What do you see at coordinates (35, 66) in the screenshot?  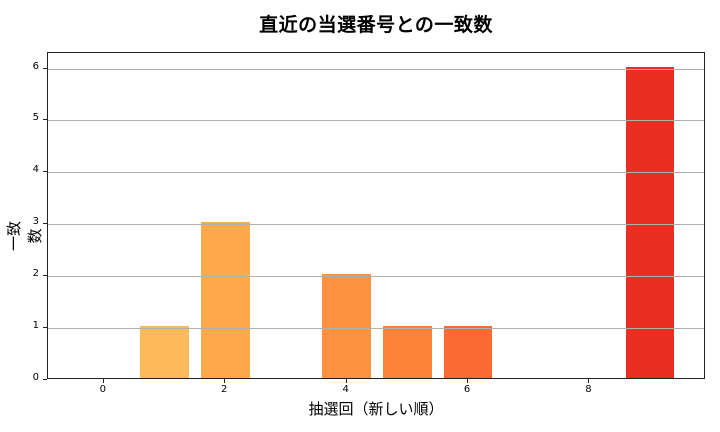 I see `y-tick-label: 6` at bounding box center [35, 66].